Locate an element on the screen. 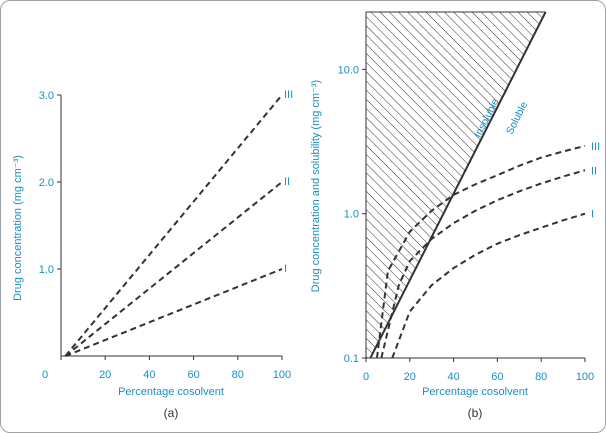  panel-a-y-tick-label: 1.0 is located at coordinates (46, 270).